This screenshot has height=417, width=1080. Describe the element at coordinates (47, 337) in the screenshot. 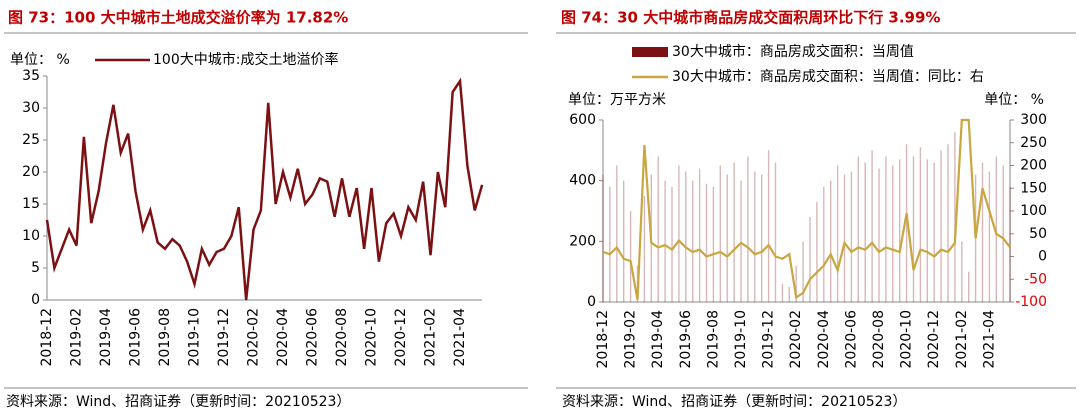

I see `x-tick-label: 2018-12` at that location.